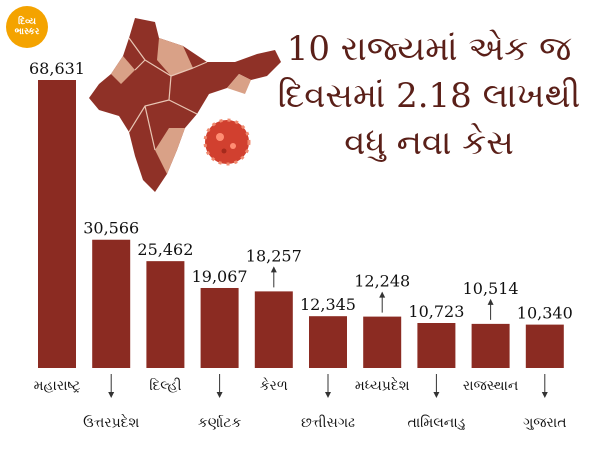  I want to click on divya-bhaskar-logo: દિવ્ય ભાસ્કર, so click(27, 27).